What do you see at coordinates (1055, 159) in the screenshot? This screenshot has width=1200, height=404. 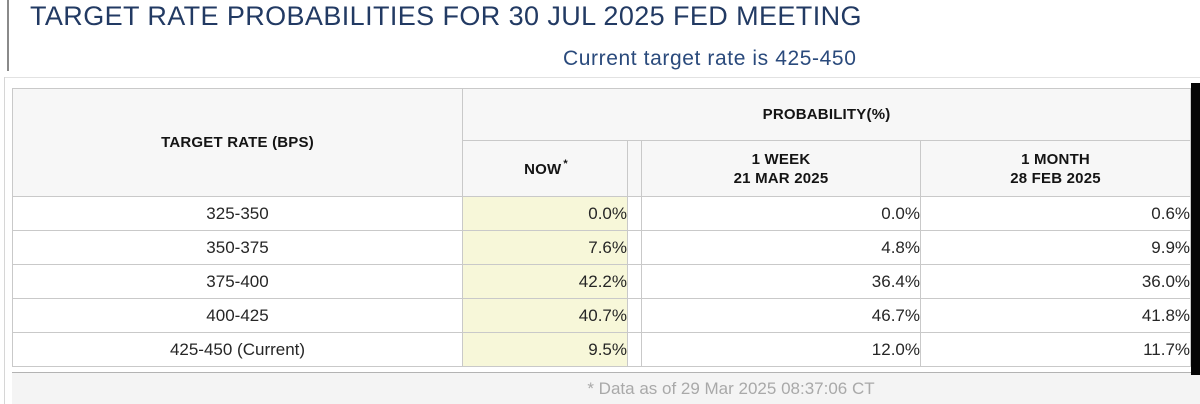 I see `month-label: 1 MONTH` at bounding box center [1055, 159].